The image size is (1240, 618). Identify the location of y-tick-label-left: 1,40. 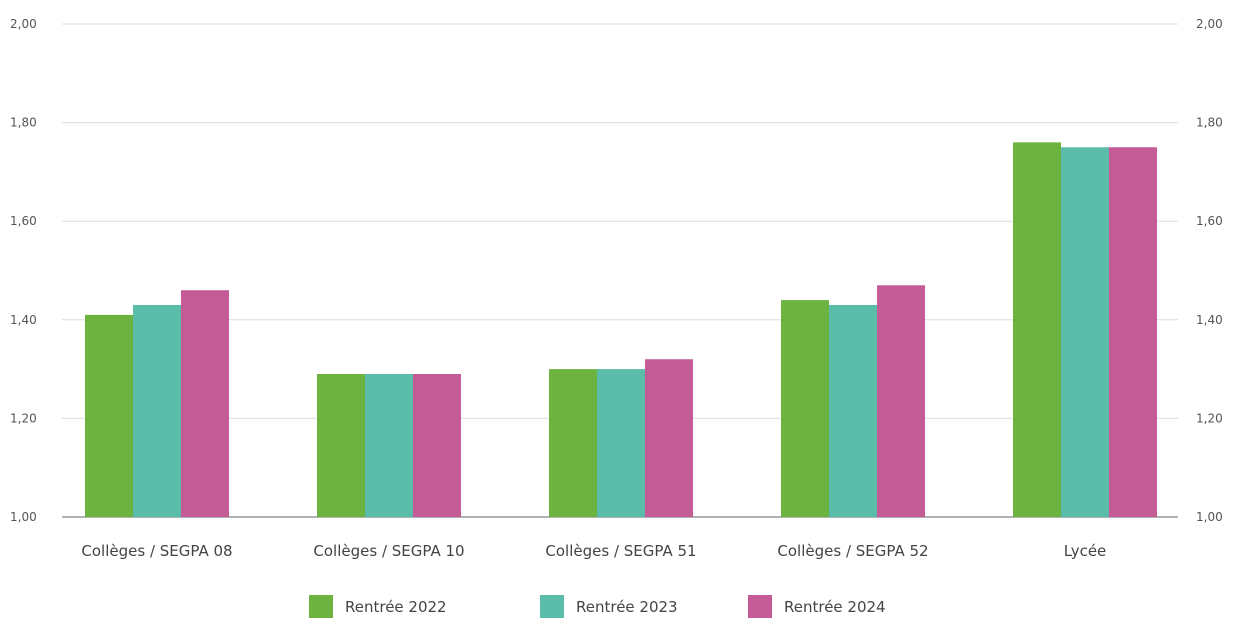
(23, 320).